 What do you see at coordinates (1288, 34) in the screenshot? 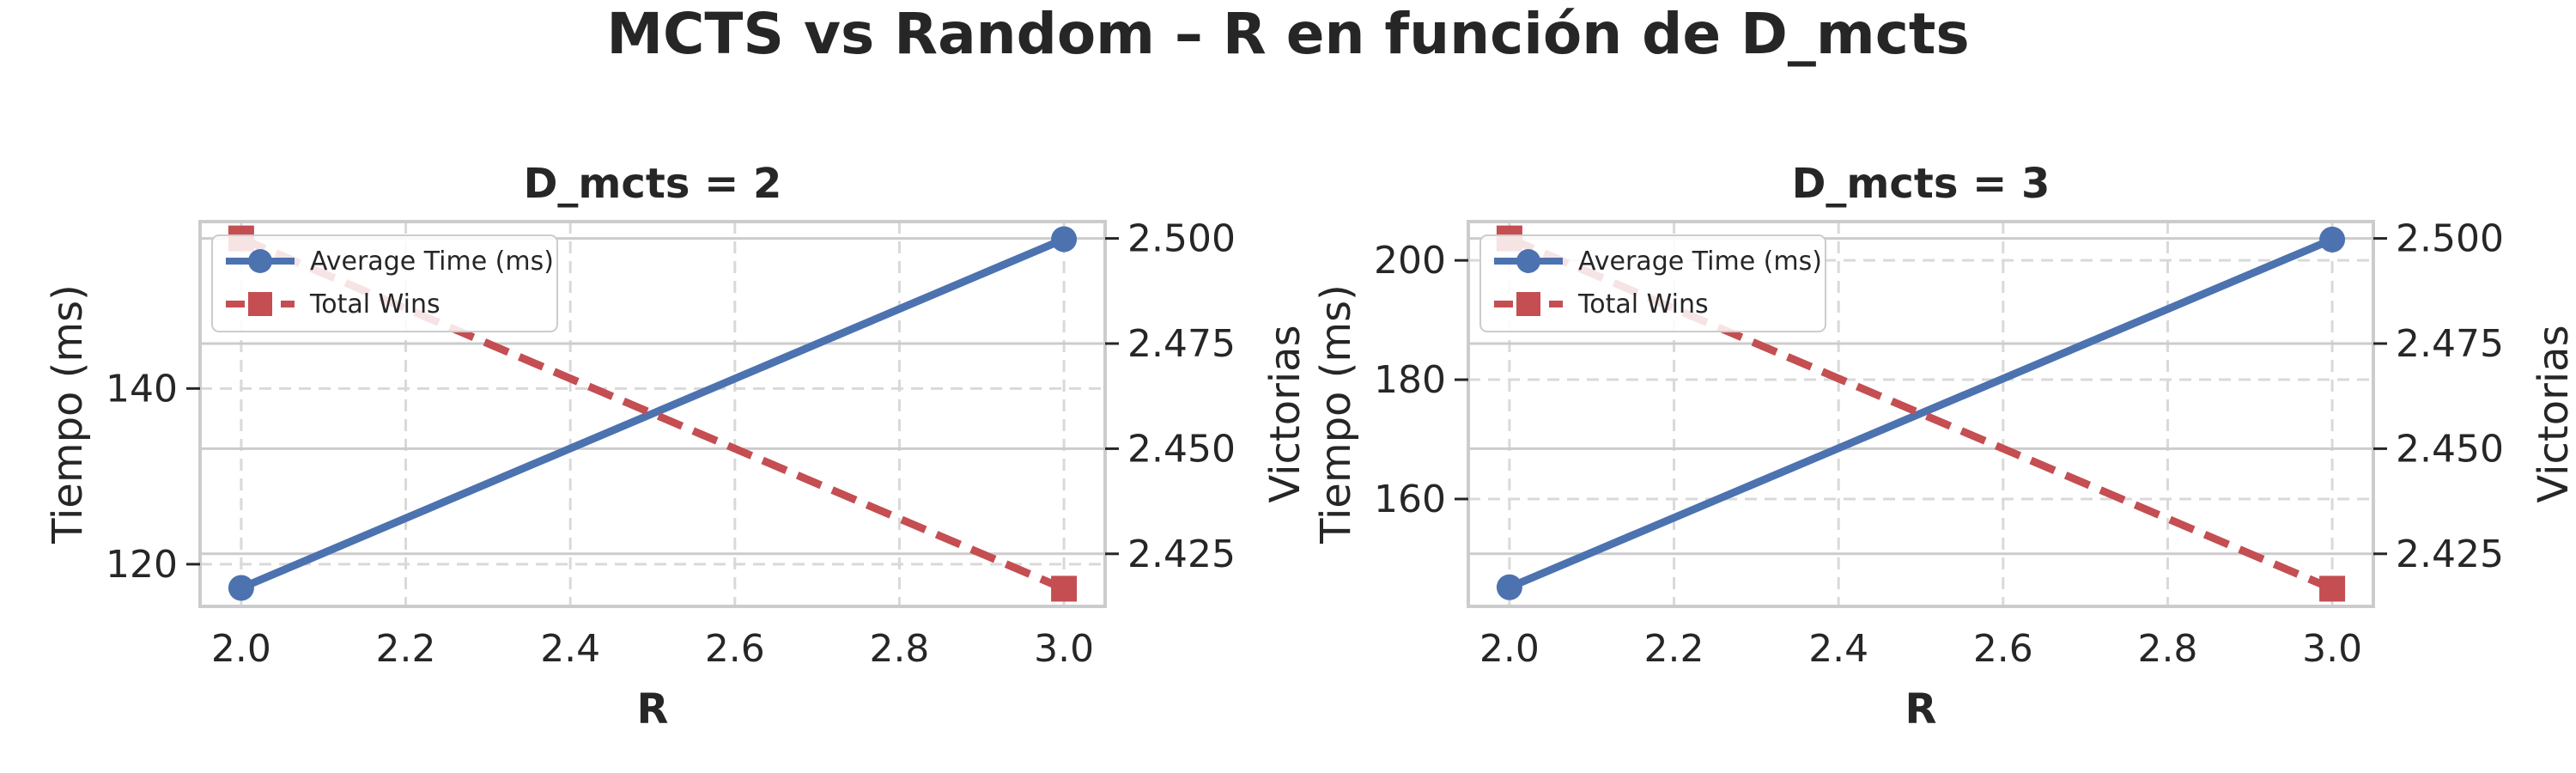
I see `figure-title: MCTS vs Random – R en función de D_mcts` at bounding box center [1288, 34].